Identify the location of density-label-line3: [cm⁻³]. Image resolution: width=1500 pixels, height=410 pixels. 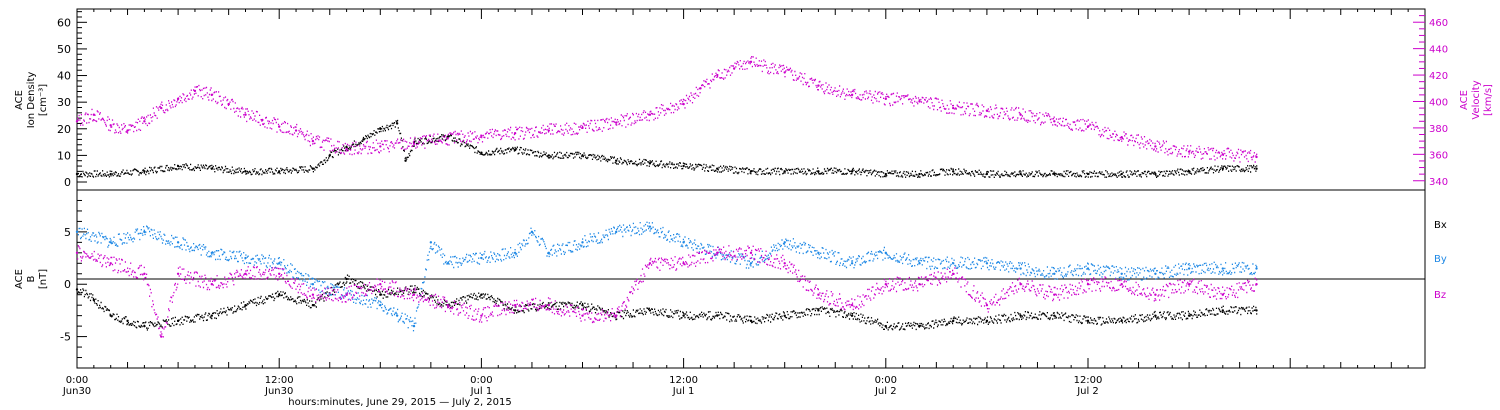
(43, 100).